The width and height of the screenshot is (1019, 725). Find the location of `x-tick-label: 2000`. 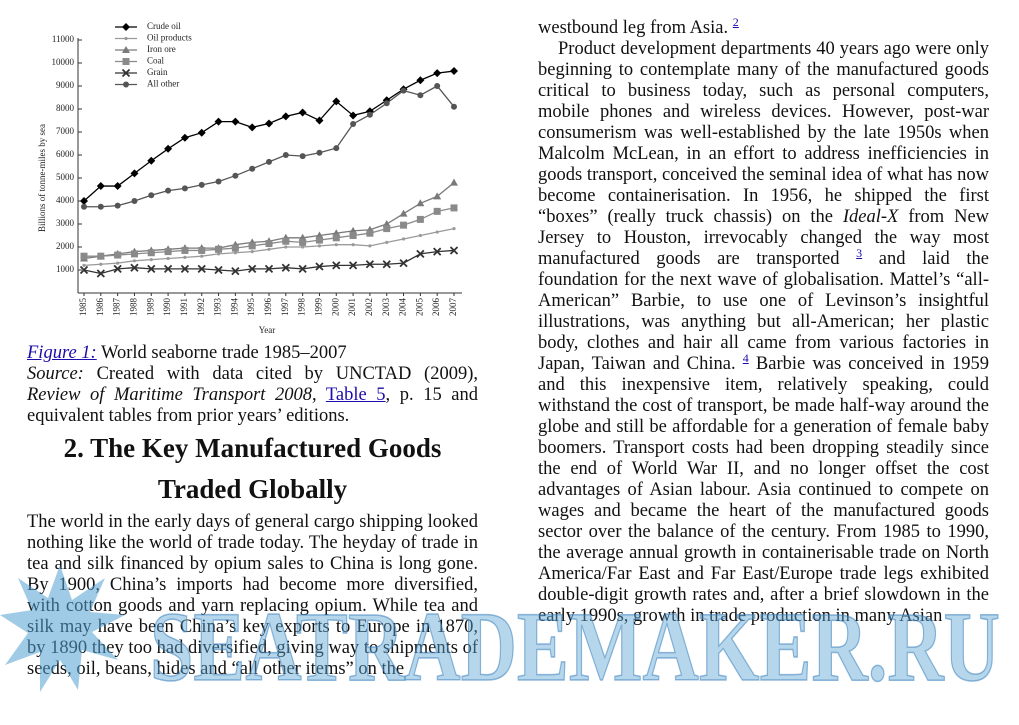

x-tick-label: 2000 is located at coordinates (335, 307).